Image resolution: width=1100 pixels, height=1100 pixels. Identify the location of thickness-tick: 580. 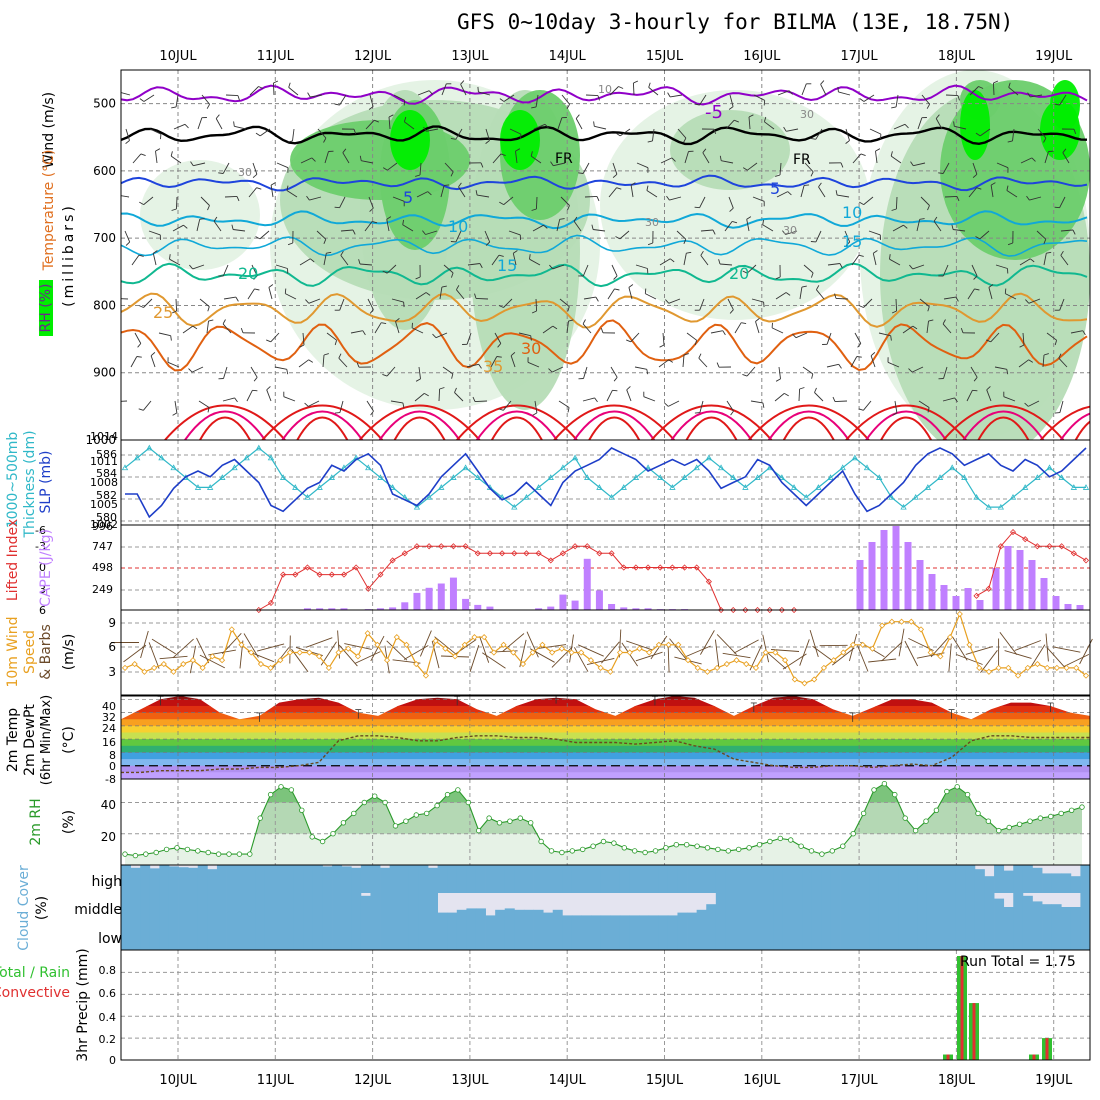
(106, 517).